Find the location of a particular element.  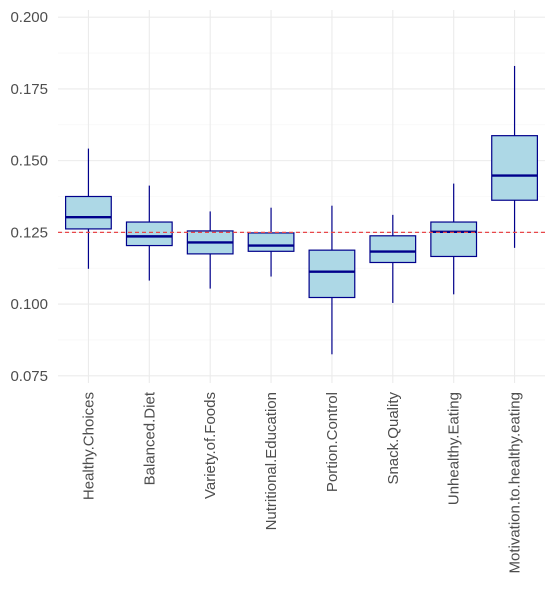

box-motivation-to-healthy-eating is located at coordinates (514, 156).